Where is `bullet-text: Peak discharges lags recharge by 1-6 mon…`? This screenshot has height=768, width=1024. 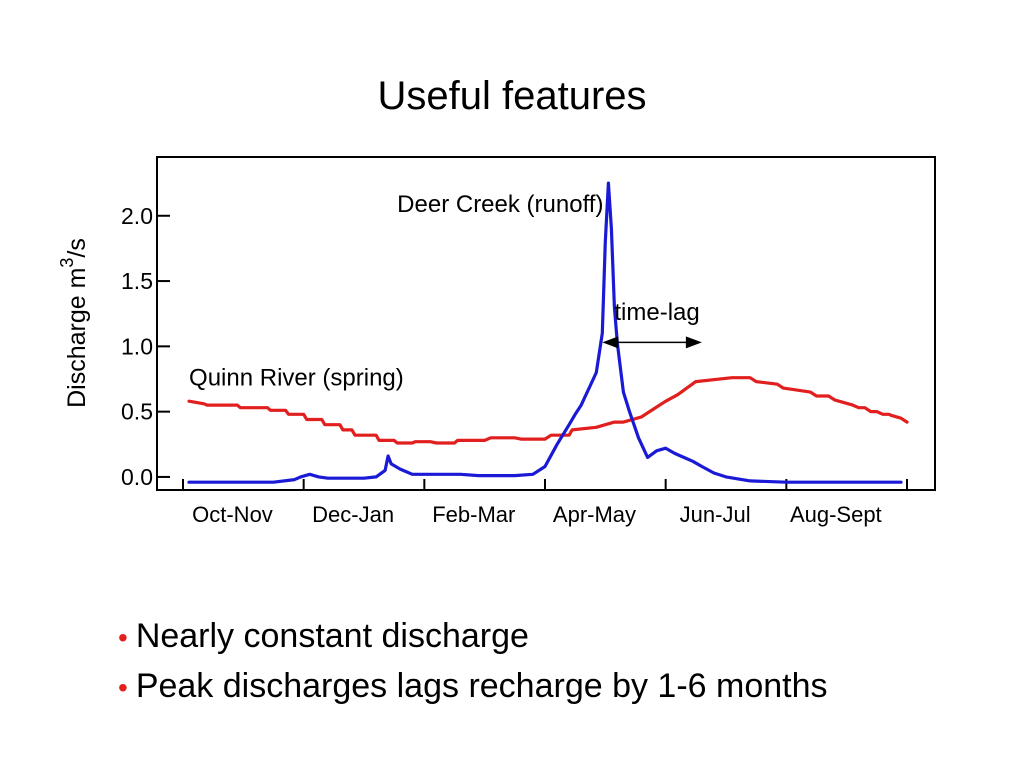 bullet-text: Peak discharges lags recharge by 1-6 mon… is located at coordinates (481, 686).